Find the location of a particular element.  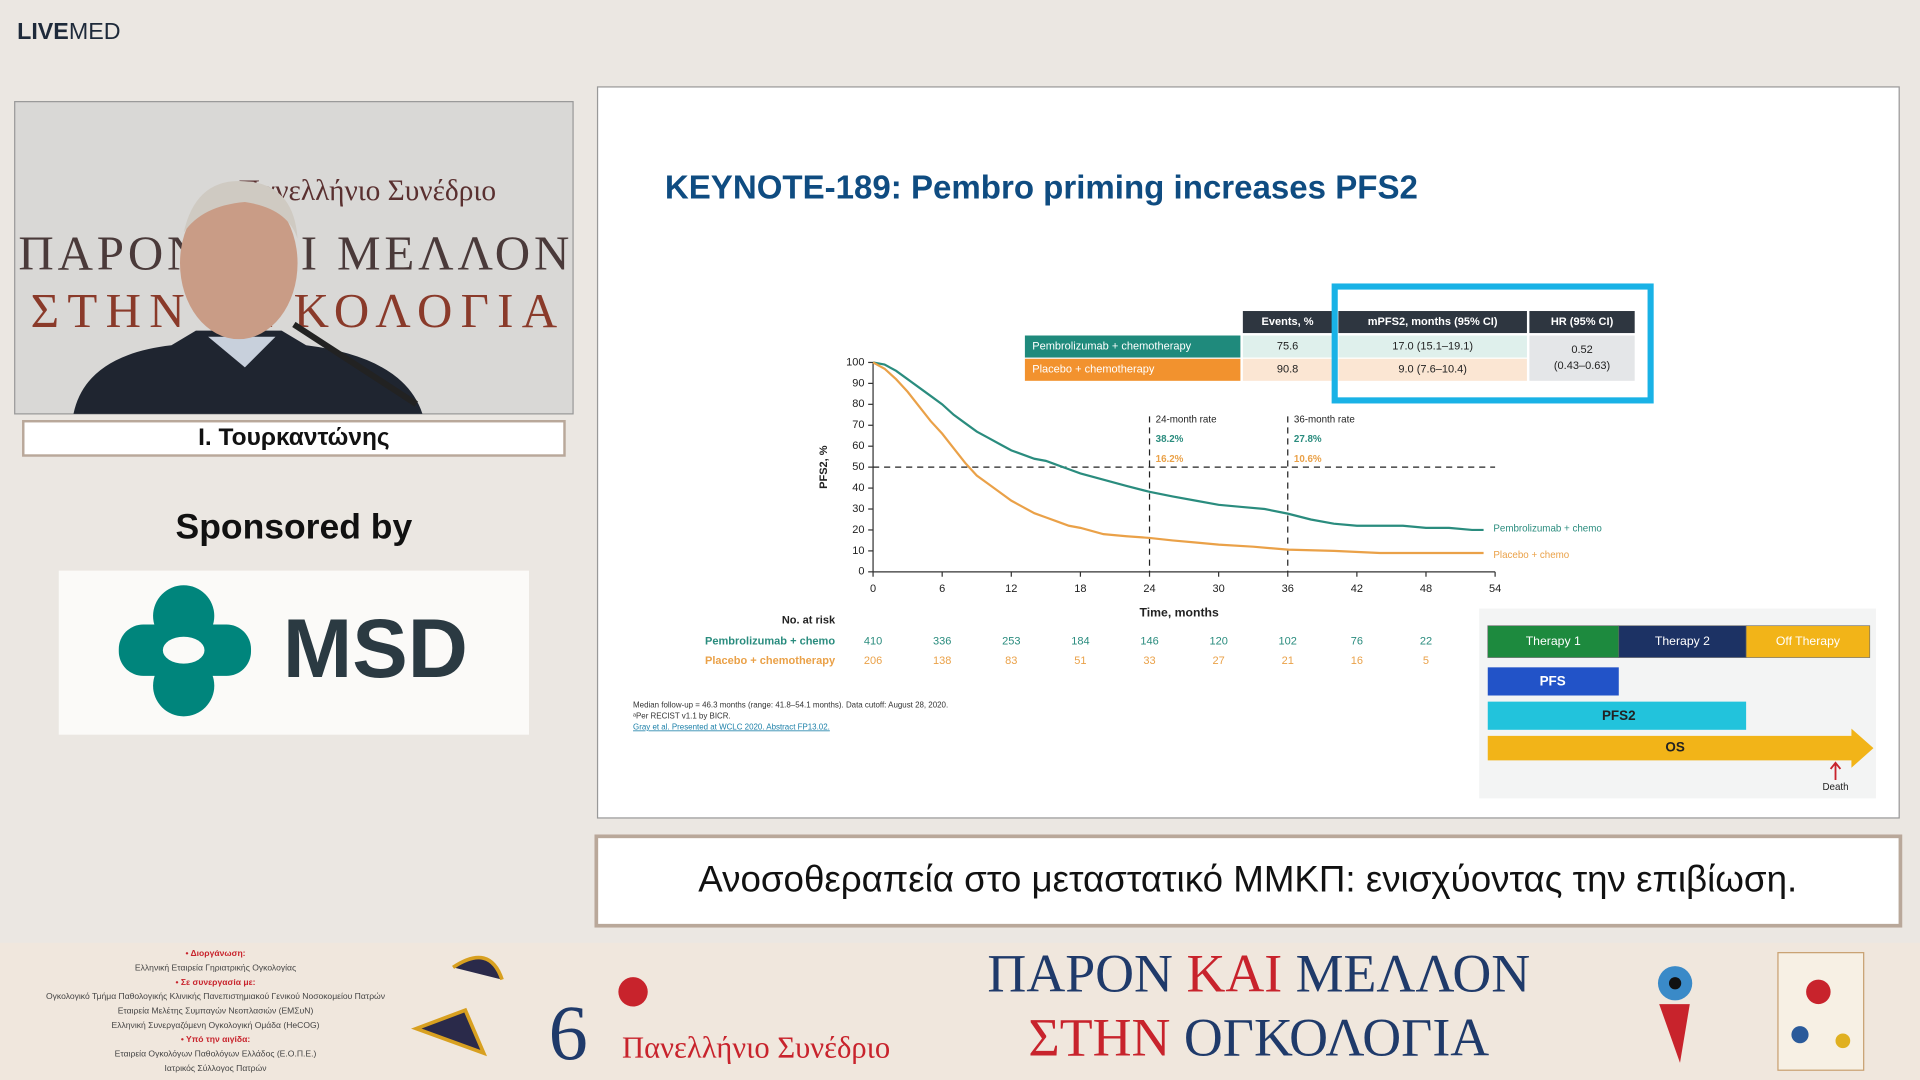

at-risk-value: 336 is located at coordinates (942, 642).